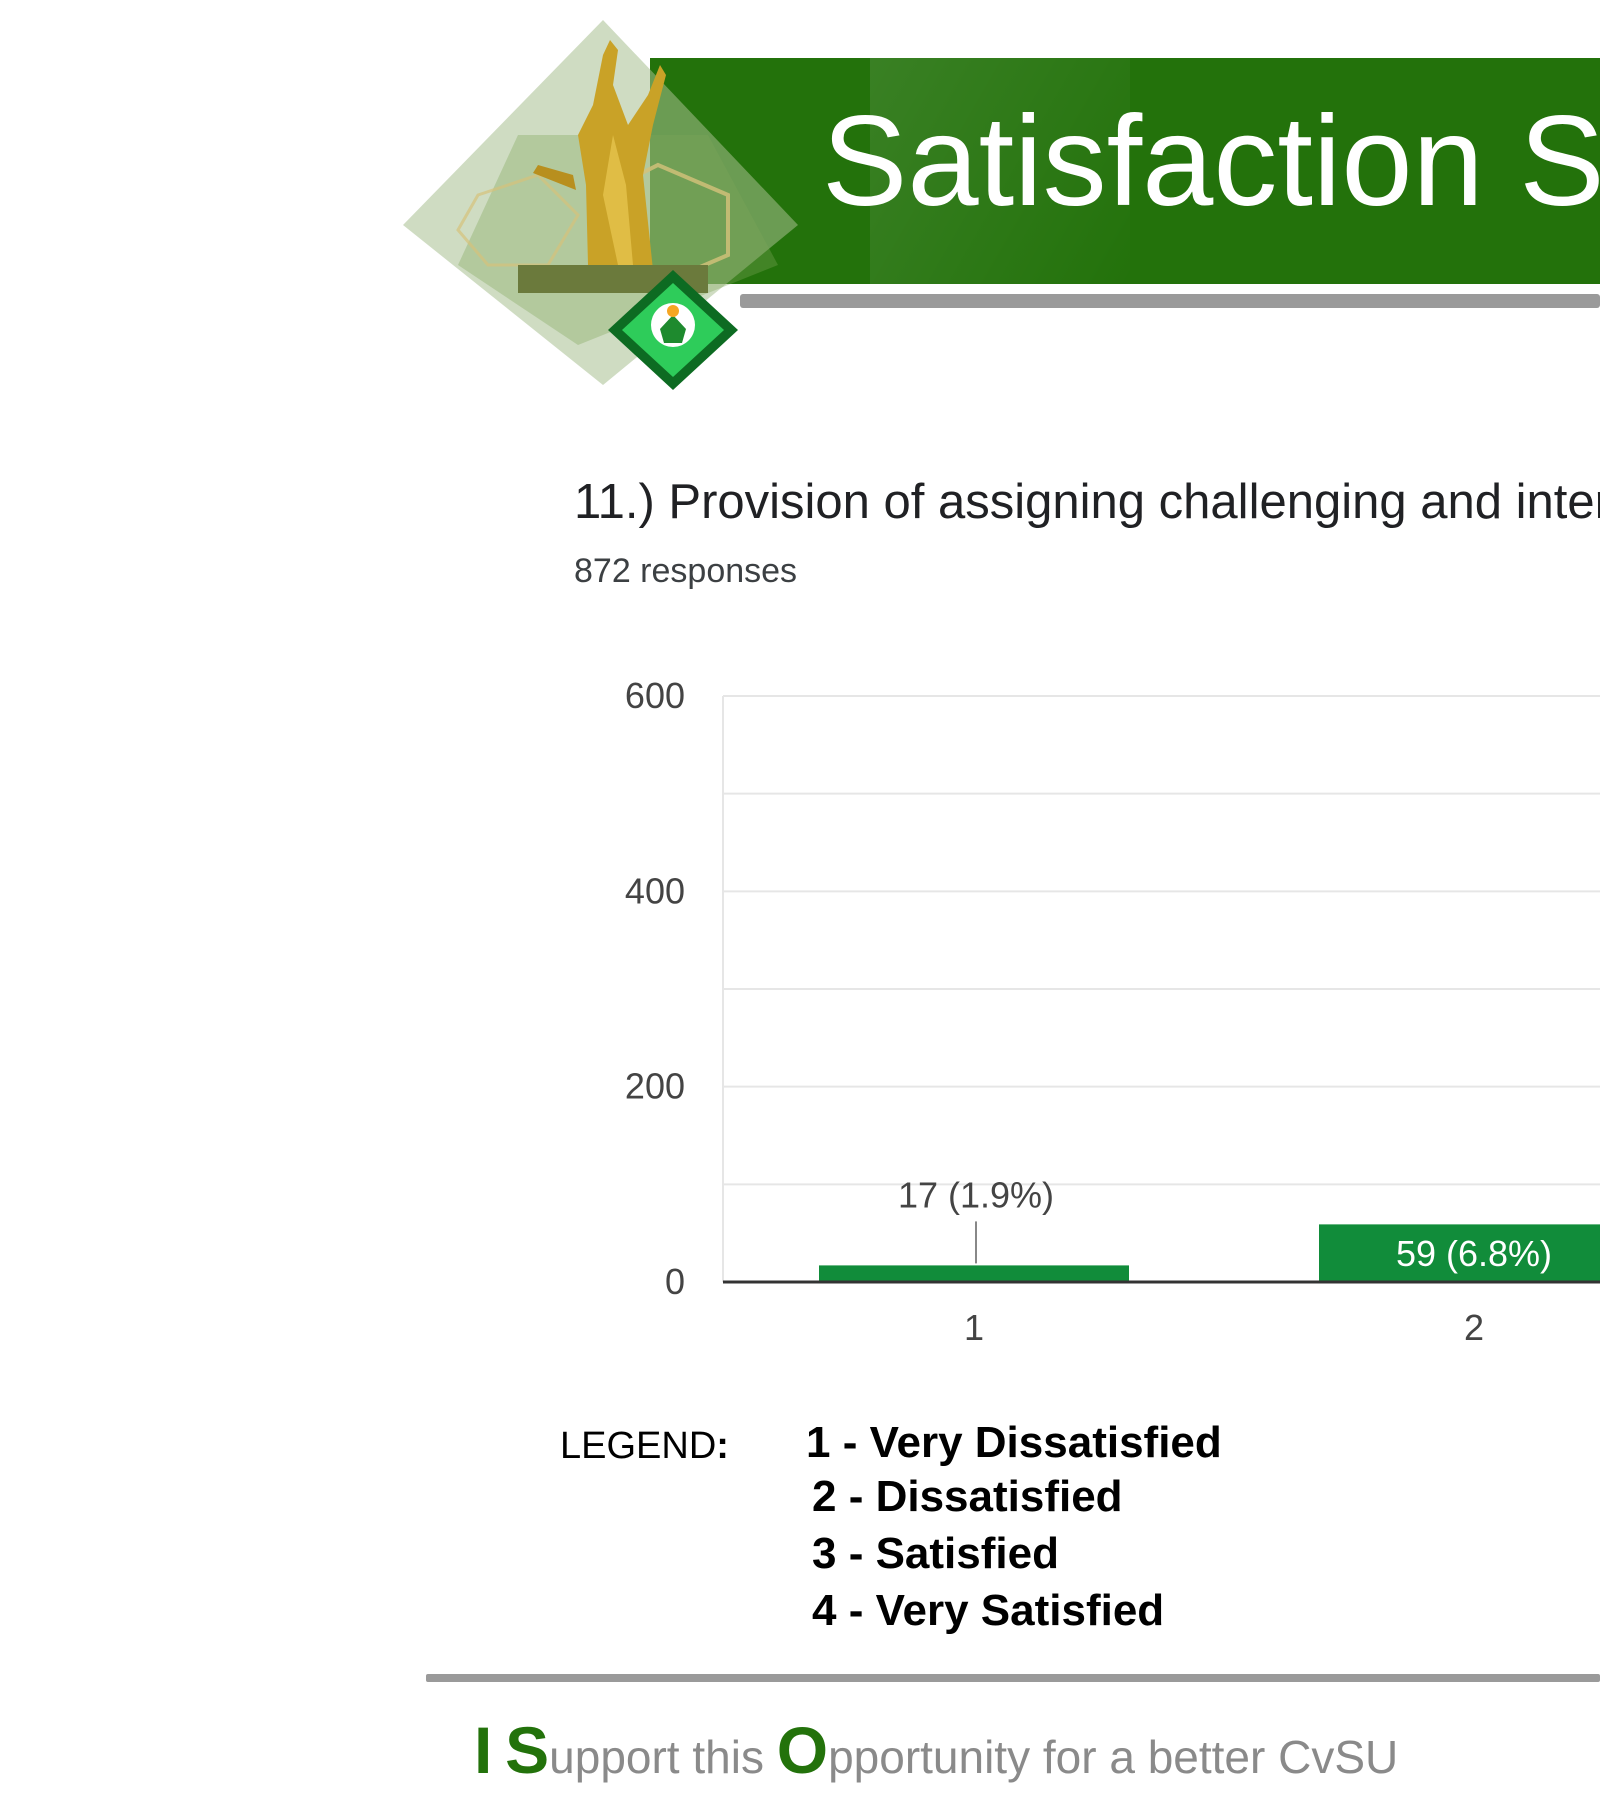  I want to click on data-label: 59 (6.8%), so click(1474, 1253).